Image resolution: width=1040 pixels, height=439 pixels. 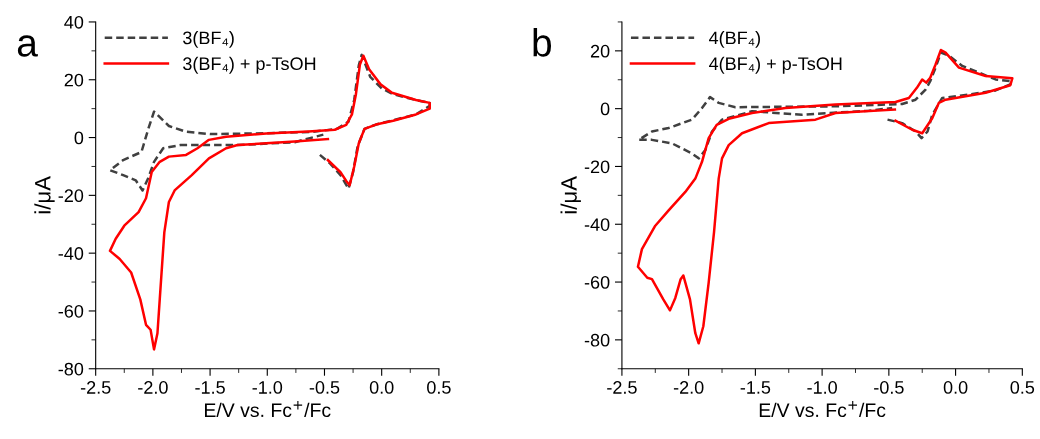 I want to click on legend-label: 4(BF₄), so click(x=734, y=39).